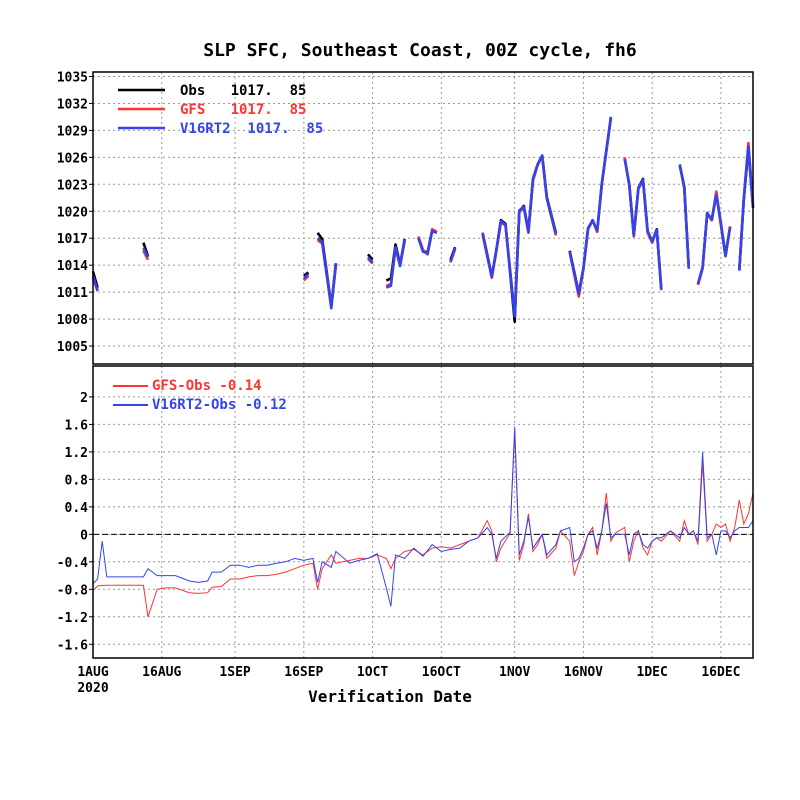  I want to click on x-tick-label: 16SEP, so click(303, 672).